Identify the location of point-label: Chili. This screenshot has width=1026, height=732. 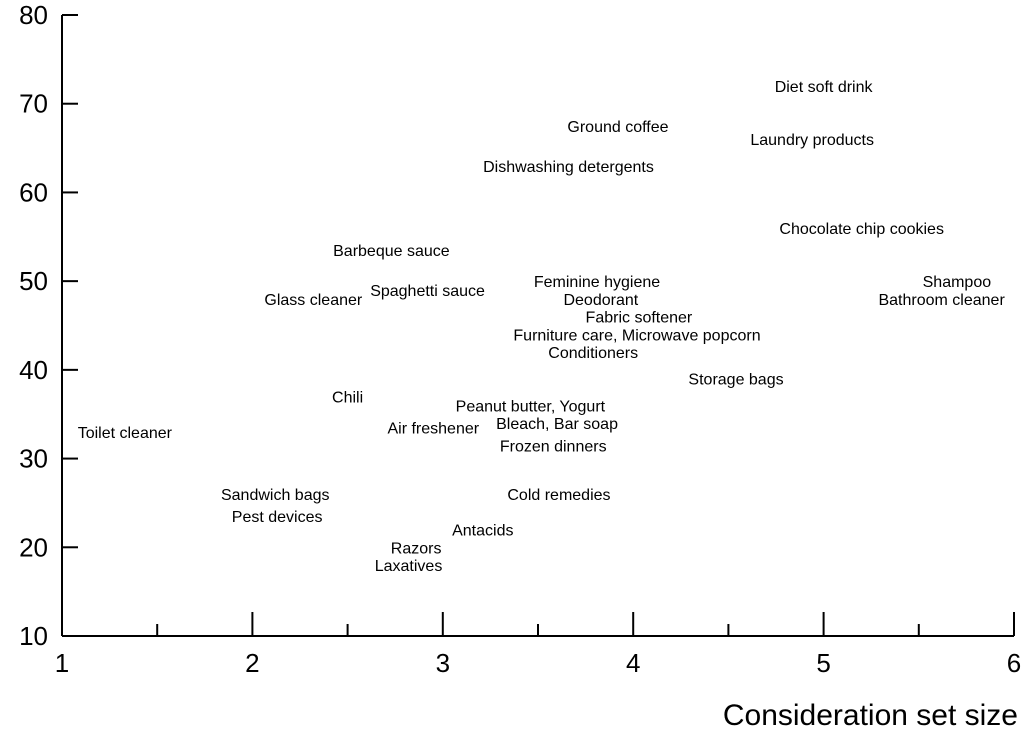
(347, 397).